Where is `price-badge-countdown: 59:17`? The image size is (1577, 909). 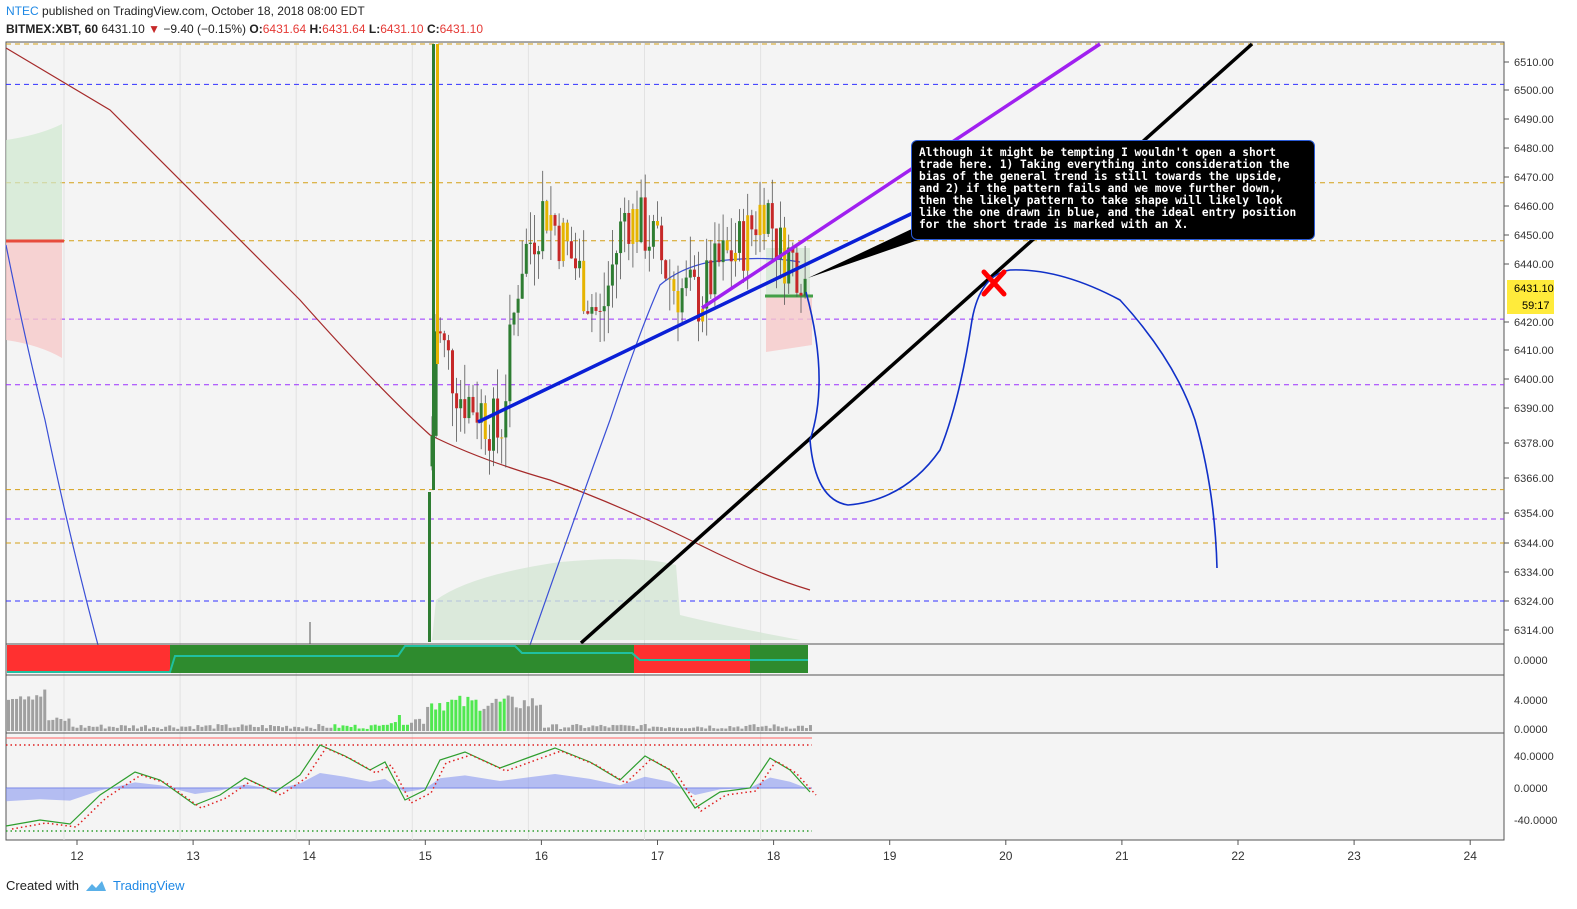 price-badge-countdown: 59:17 is located at coordinates (1536, 306).